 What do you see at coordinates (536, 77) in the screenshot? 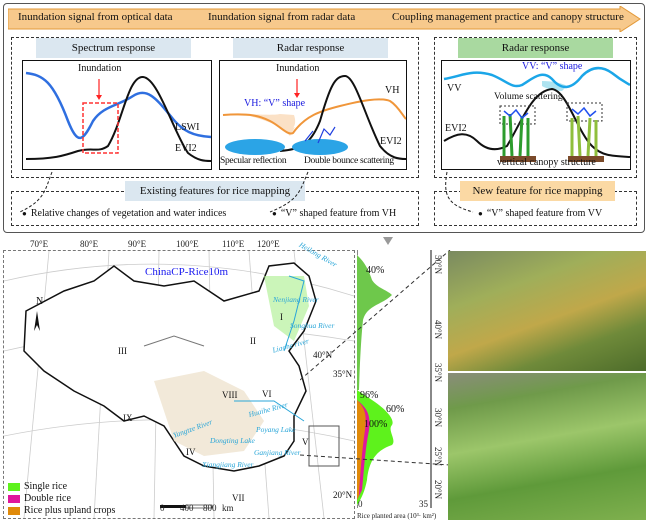
I see `vv-curve` at bounding box center [536, 77].